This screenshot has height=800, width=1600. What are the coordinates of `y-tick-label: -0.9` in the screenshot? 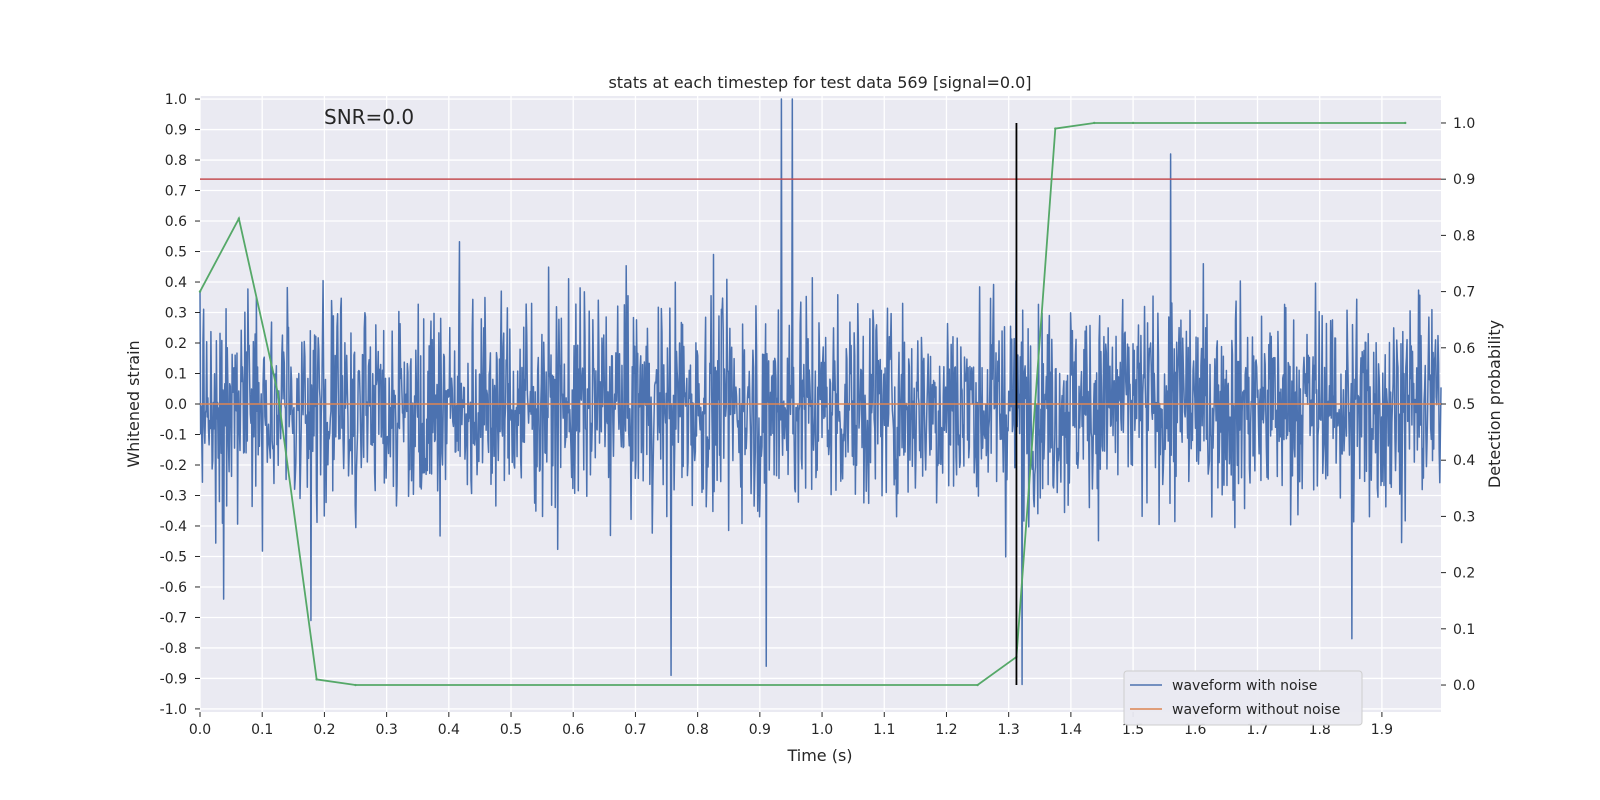 It's located at (173, 679).